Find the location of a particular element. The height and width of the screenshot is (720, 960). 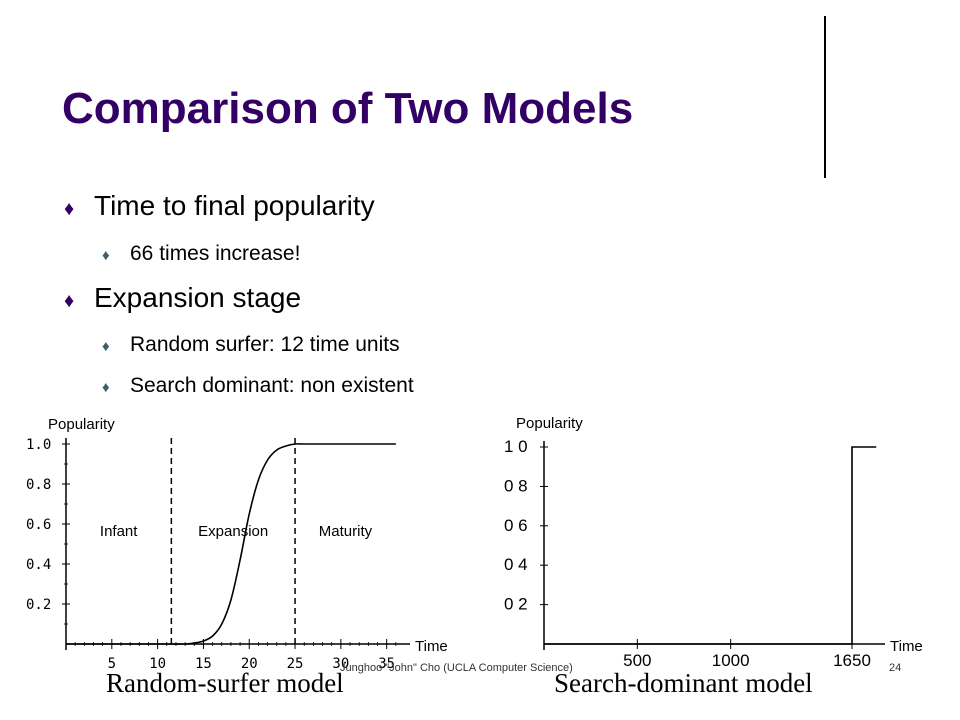

stage-label: Infant is located at coordinates (119, 531).